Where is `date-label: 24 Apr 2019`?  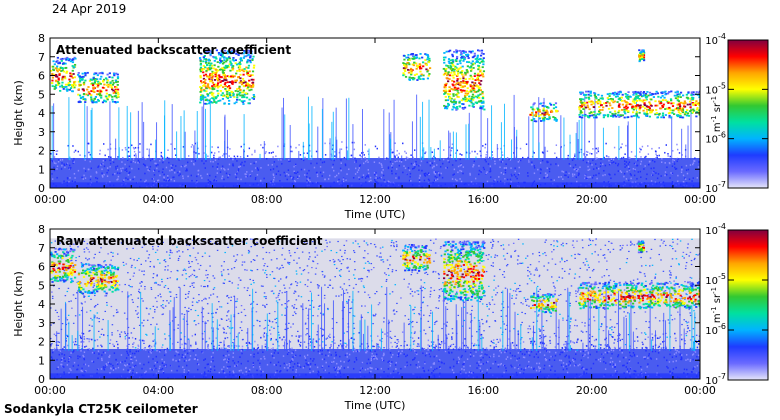 date-label: 24 Apr 2019 is located at coordinates (89, 9).